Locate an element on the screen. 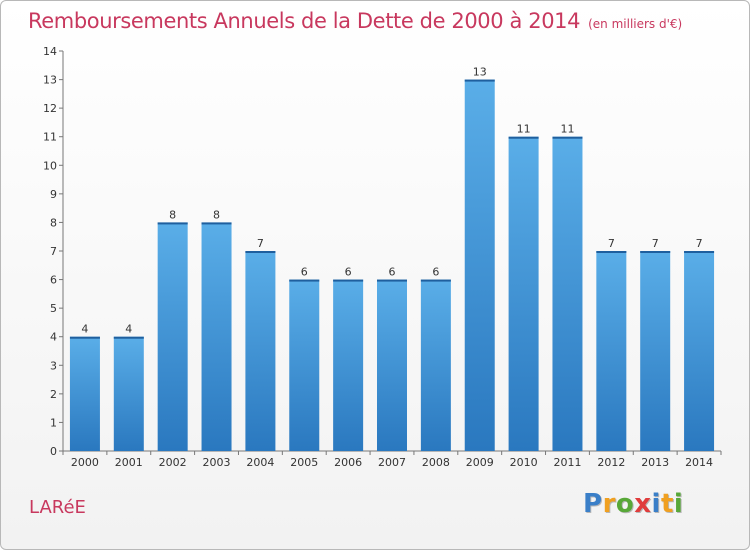  data-label-2002: 8 is located at coordinates (172, 214).